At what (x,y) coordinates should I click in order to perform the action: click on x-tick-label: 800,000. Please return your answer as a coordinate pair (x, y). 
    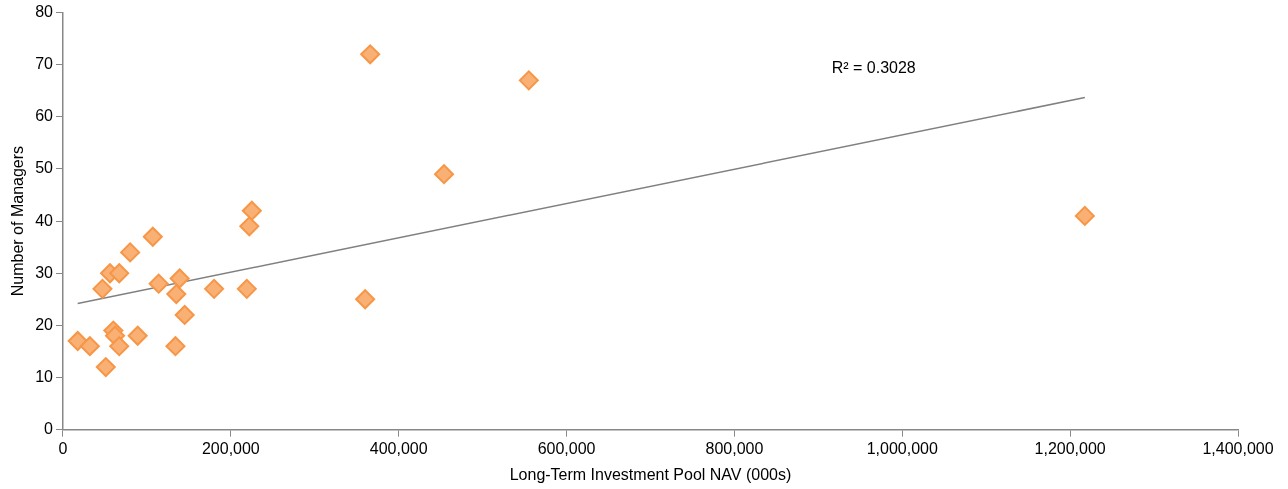
    Looking at the image, I should click on (734, 448).